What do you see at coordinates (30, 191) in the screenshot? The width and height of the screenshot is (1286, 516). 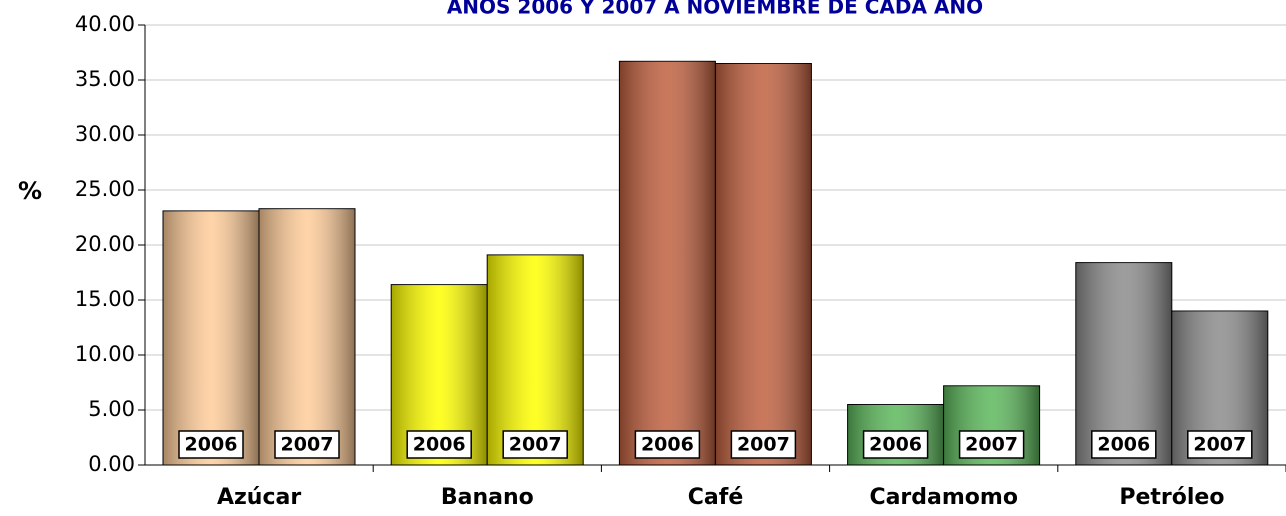 I see `y-axis-label: %` at bounding box center [30, 191].